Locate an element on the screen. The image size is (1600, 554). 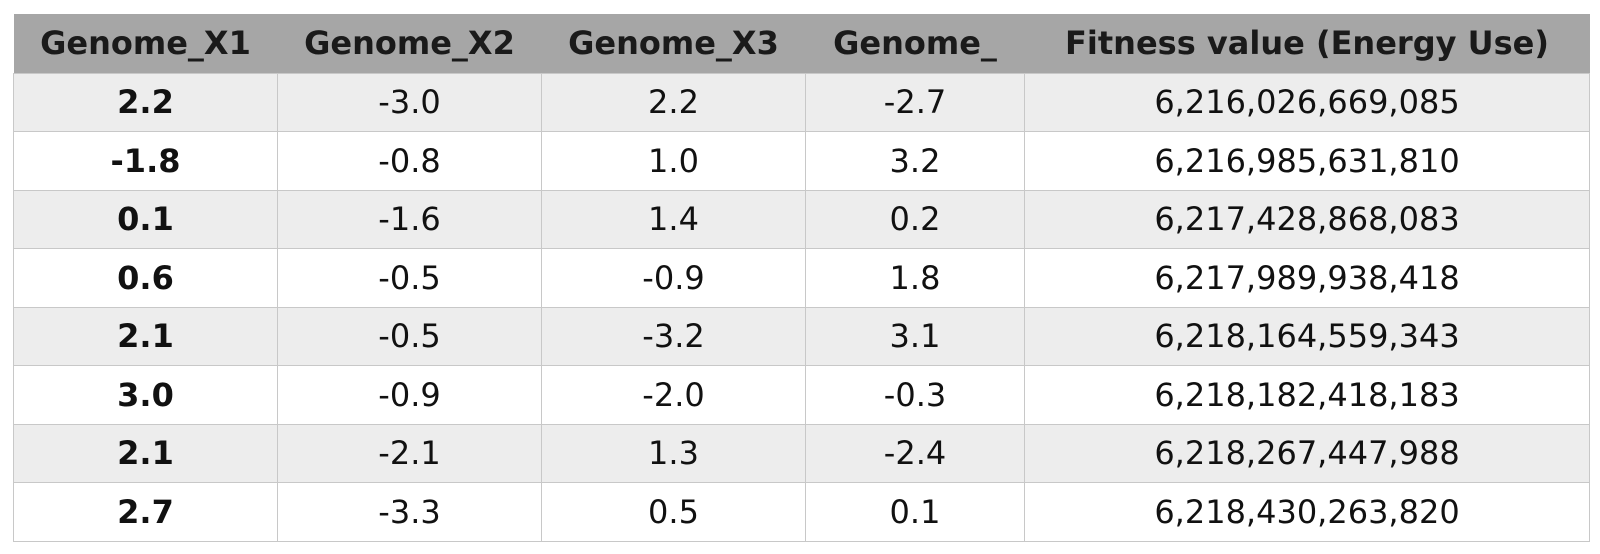
column-header-genome-x4: Genome_ is located at coordinates (915, 43).